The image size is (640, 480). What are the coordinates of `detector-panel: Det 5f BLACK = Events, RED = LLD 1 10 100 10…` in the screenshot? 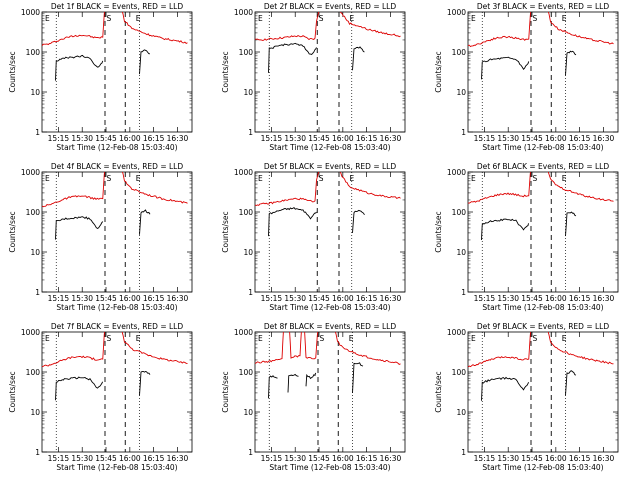 It's located at (313, 237).